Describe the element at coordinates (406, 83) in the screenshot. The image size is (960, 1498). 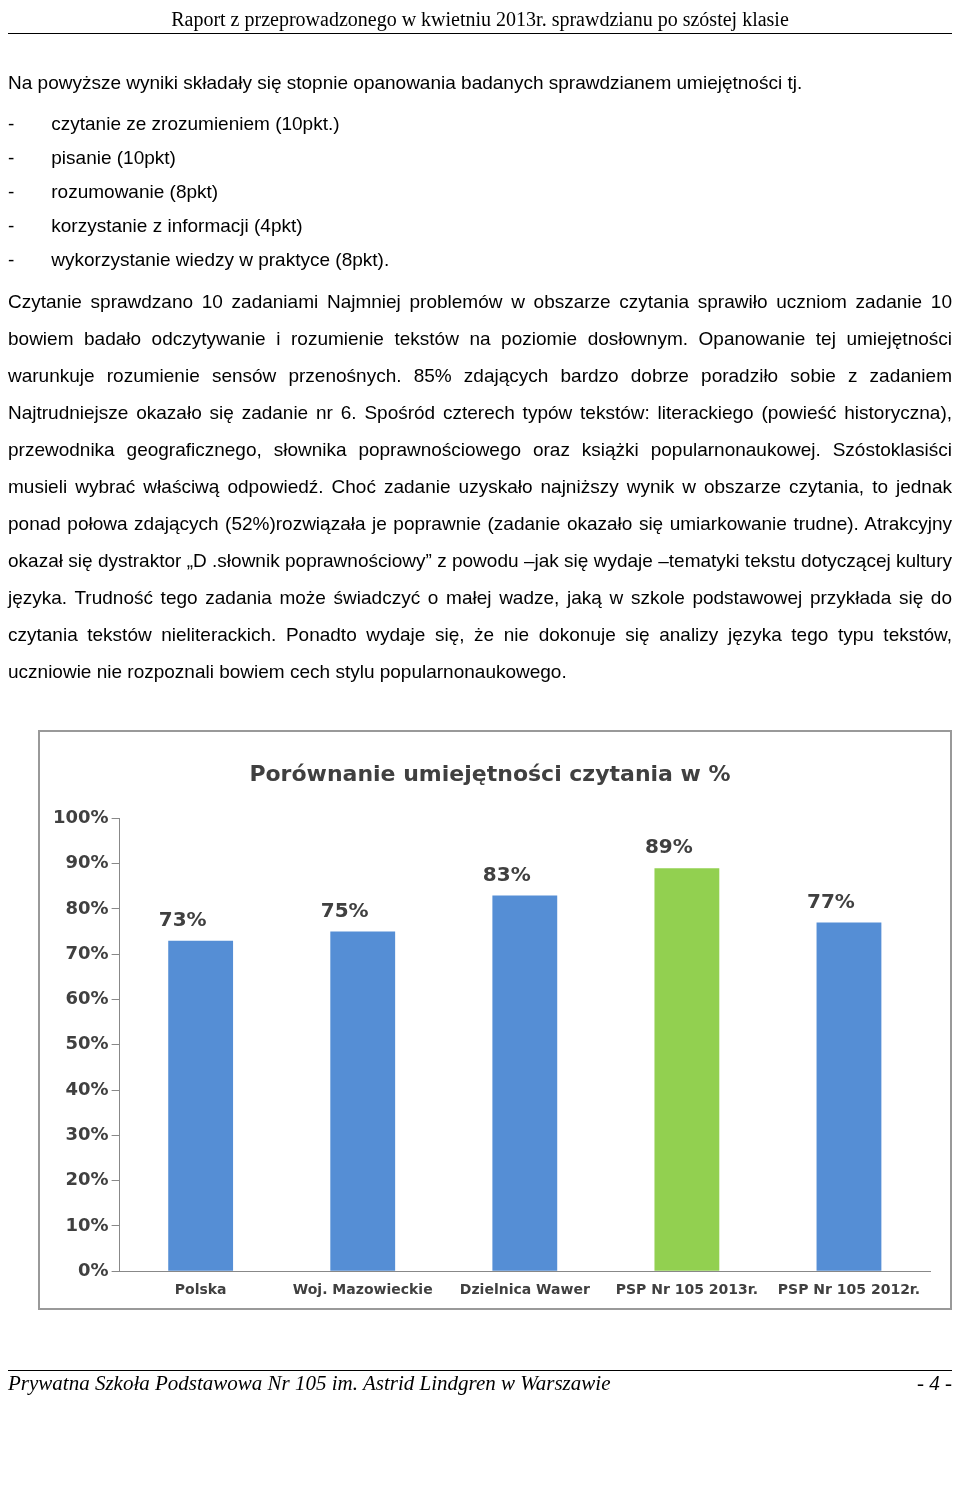
I see `text: Na powyższe wyniki składały się stopnie opanowania badanych sprawdzianem umiejętności tj.` at that location.